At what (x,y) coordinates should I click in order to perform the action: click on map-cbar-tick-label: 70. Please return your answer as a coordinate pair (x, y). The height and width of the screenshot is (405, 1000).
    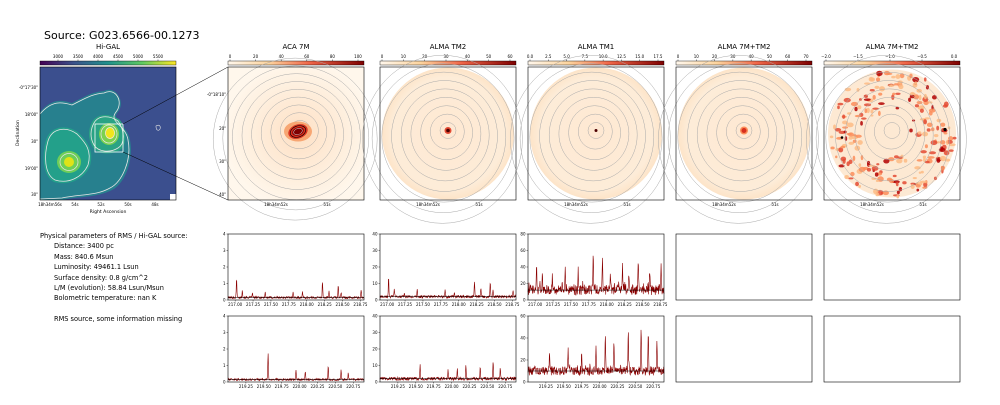
    Looking at the image, I should click on (806, 56).